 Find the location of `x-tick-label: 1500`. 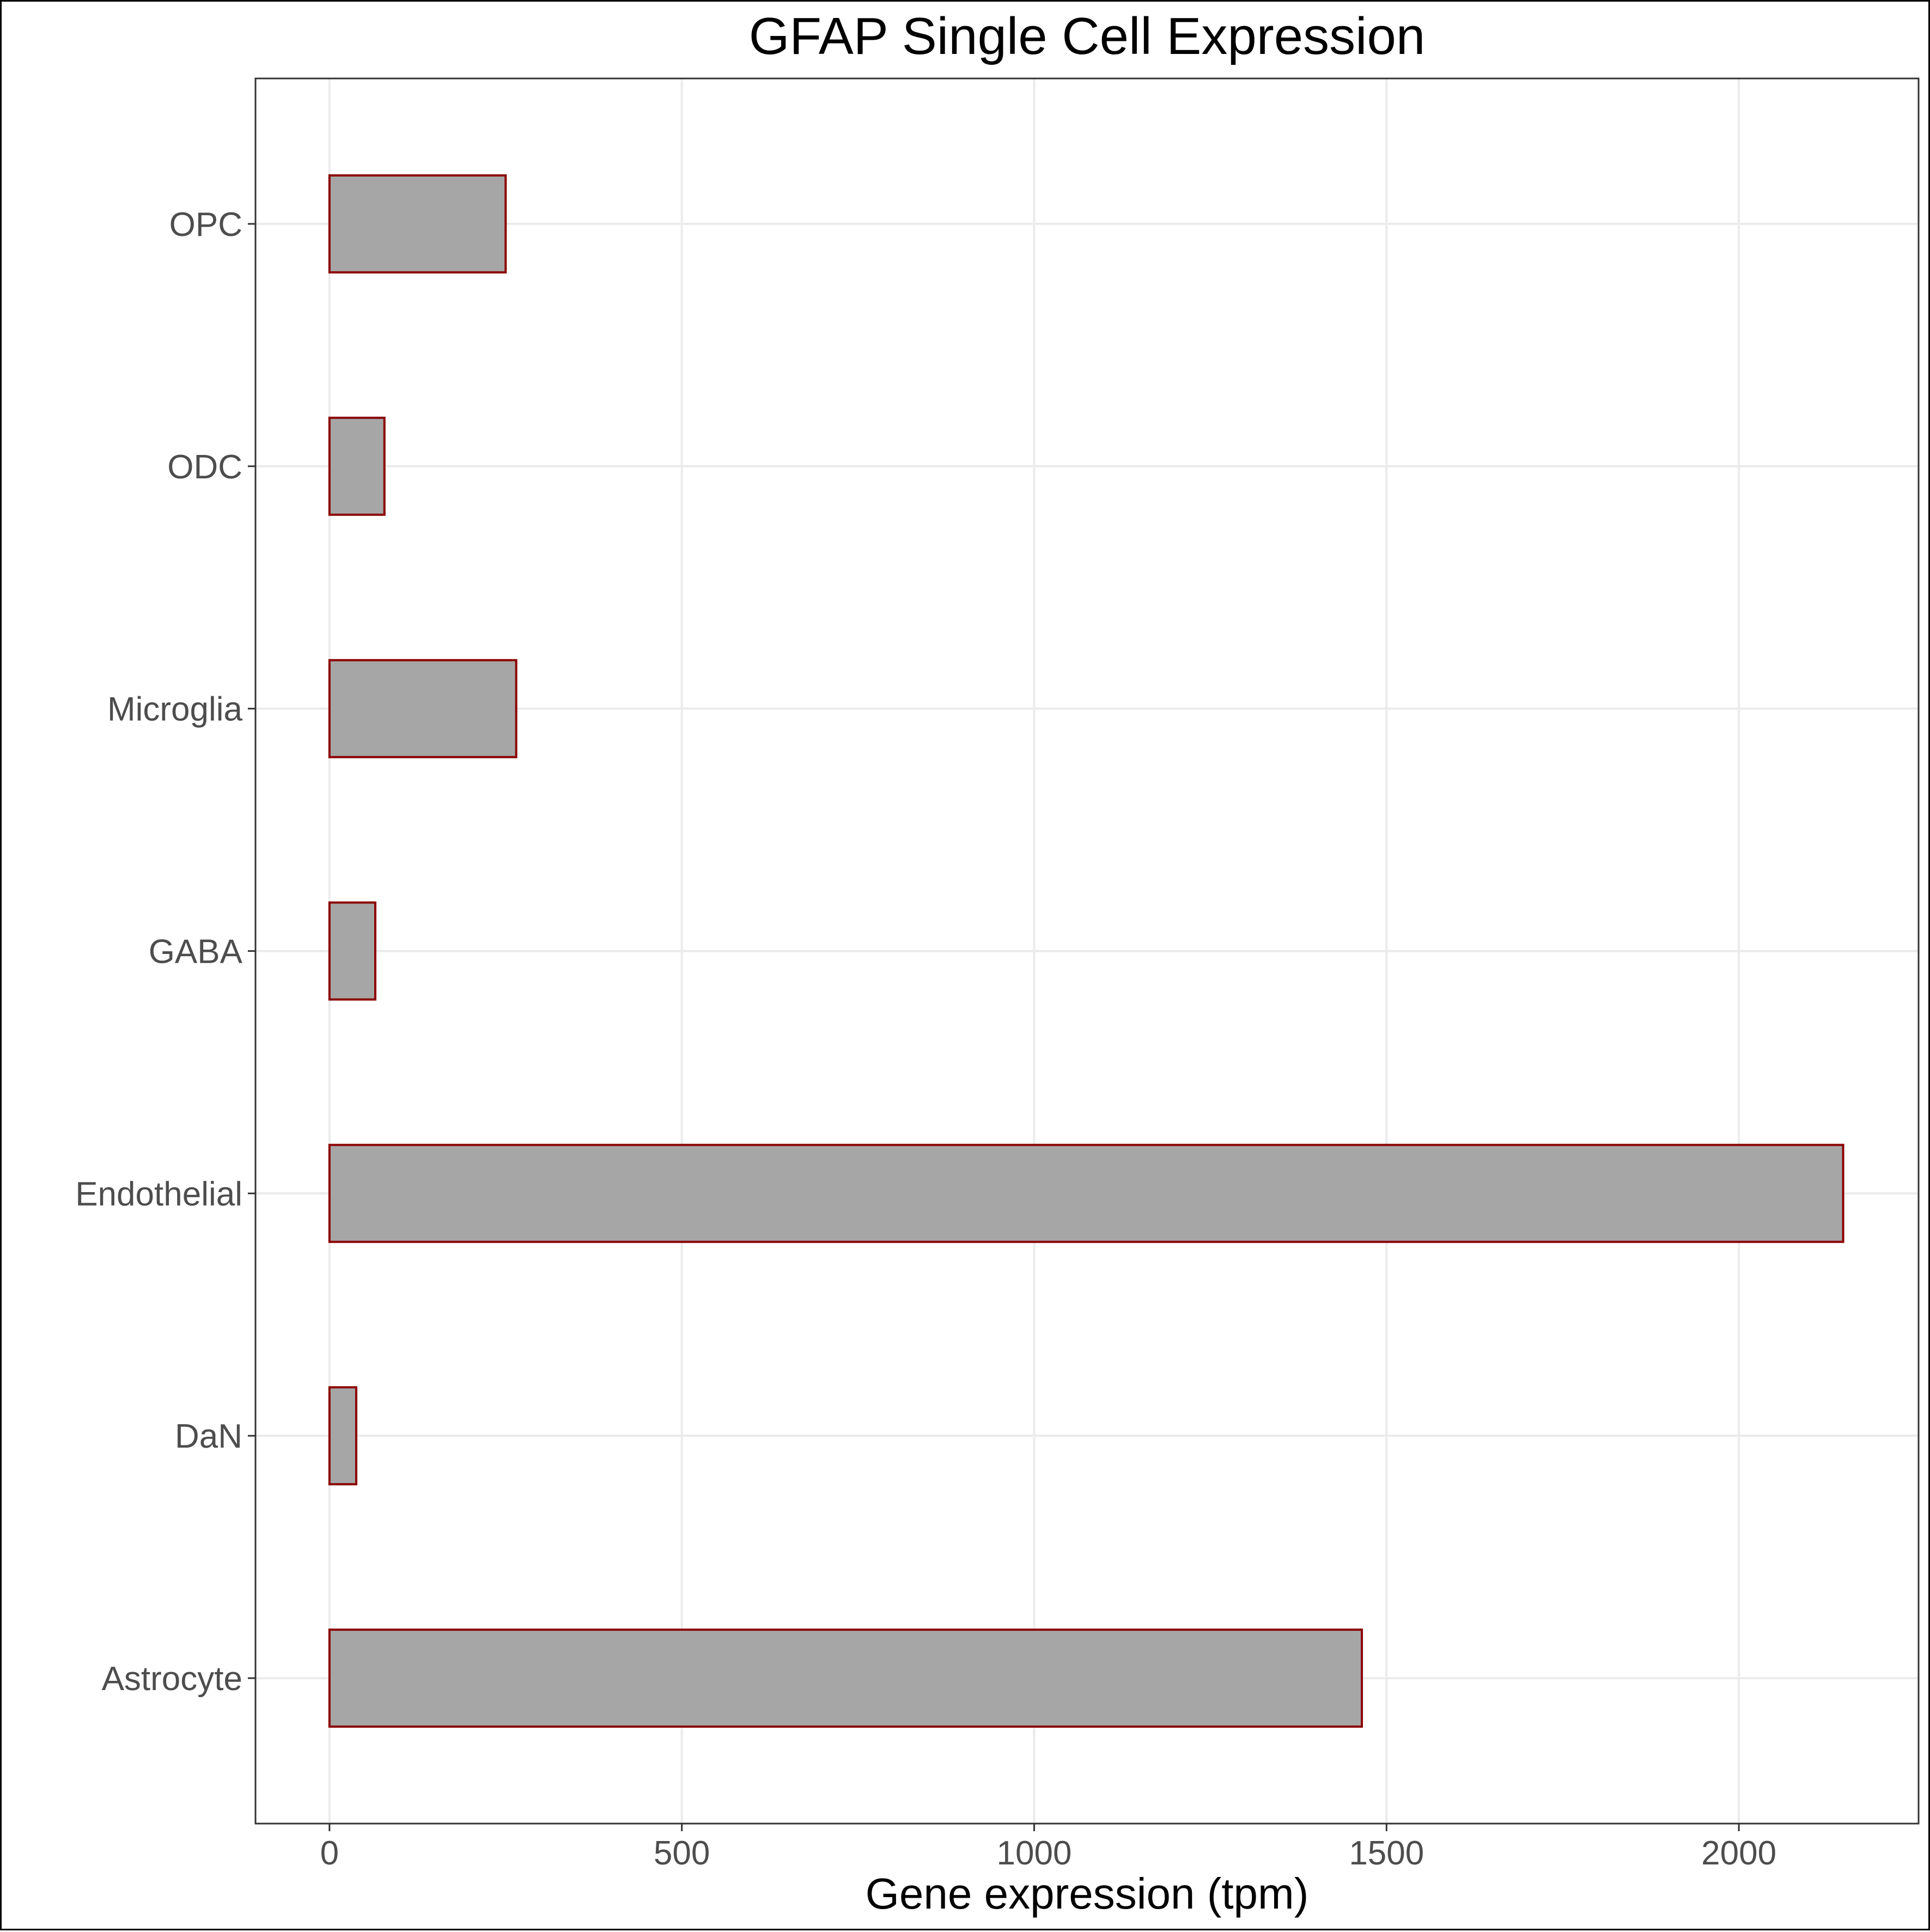

x-tick-label: 1500 is located at coordinates (1387, 1853).